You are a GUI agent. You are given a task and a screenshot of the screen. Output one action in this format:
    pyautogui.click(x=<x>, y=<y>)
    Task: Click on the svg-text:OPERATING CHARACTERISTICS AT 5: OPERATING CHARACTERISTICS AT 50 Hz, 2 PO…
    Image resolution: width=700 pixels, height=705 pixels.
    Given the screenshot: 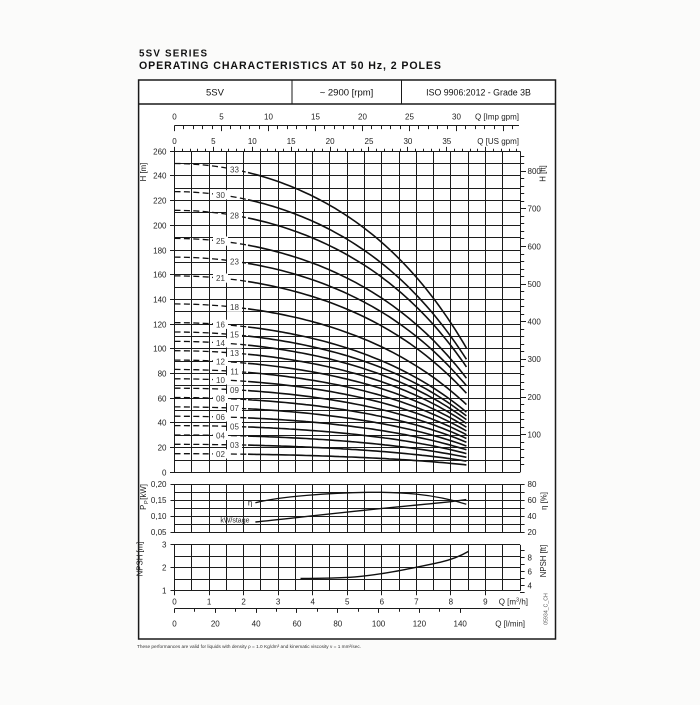 What is the action you would take?
    pyautogui.click(x=290, y=66)
    